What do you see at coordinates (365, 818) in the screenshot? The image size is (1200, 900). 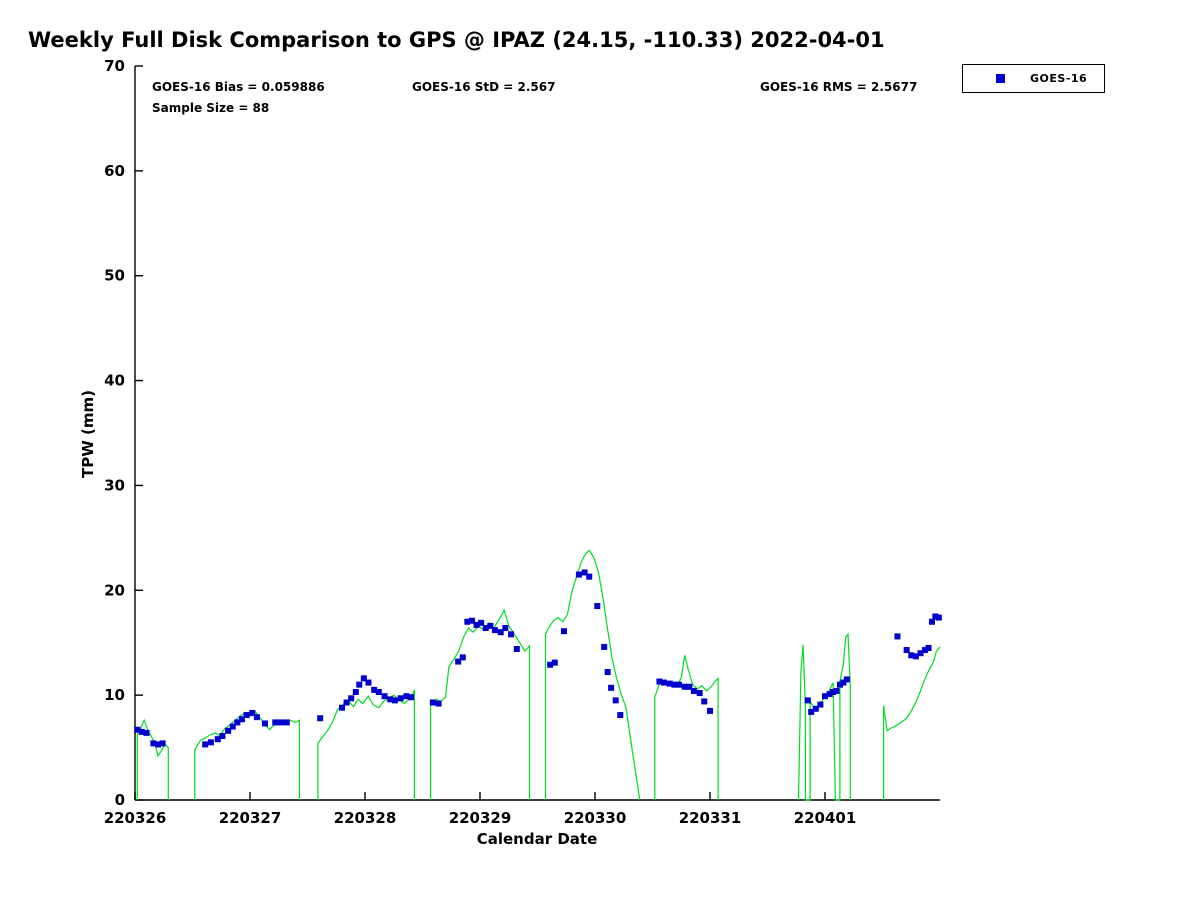 I see `svg-text: 220328` at bounding box center [365, 818].